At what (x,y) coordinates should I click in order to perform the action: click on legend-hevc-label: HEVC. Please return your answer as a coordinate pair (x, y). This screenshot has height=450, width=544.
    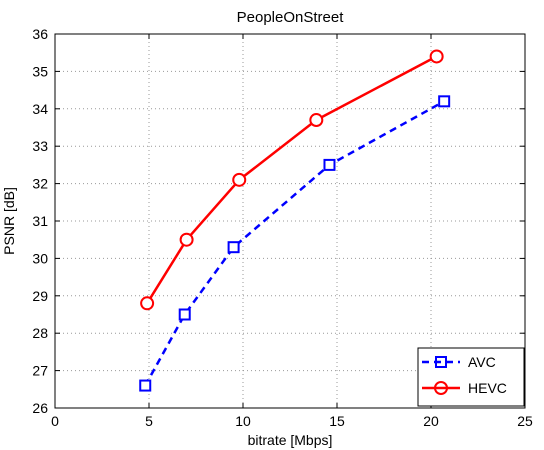
    Looking at the image, I should click on (487, 388).